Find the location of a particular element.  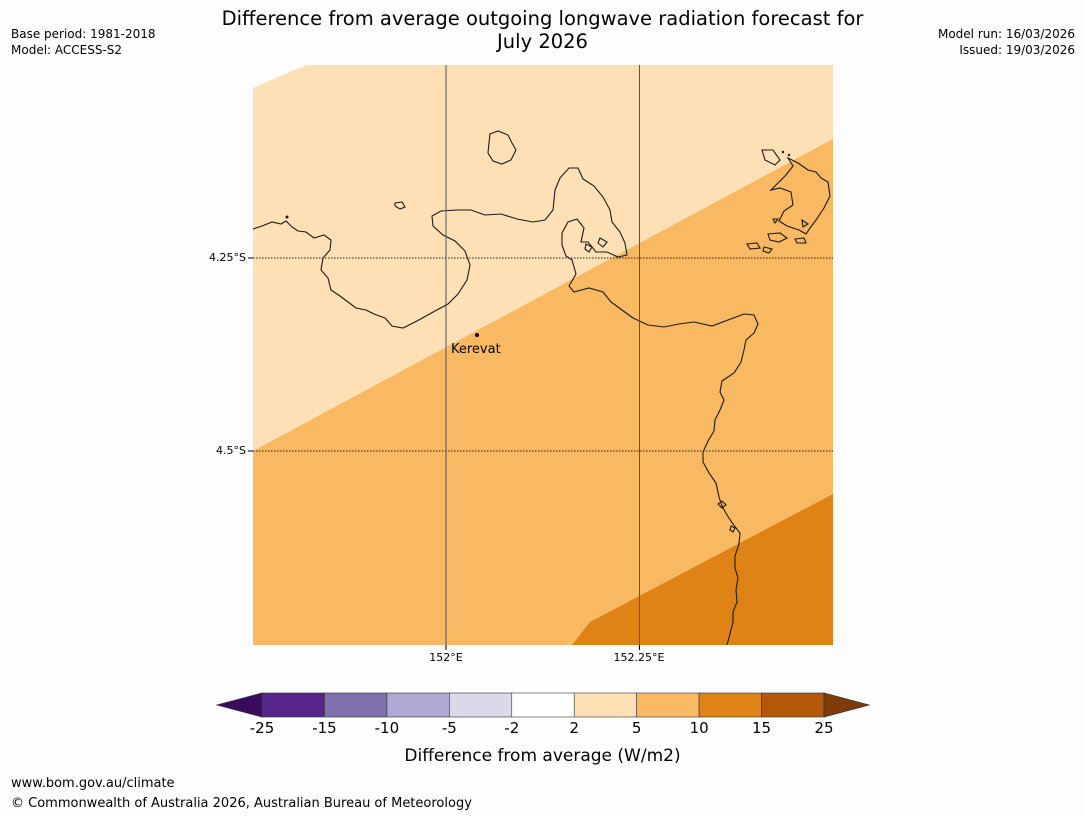

colorbar-tick-label: 5 is located at coordinates (636, 728).